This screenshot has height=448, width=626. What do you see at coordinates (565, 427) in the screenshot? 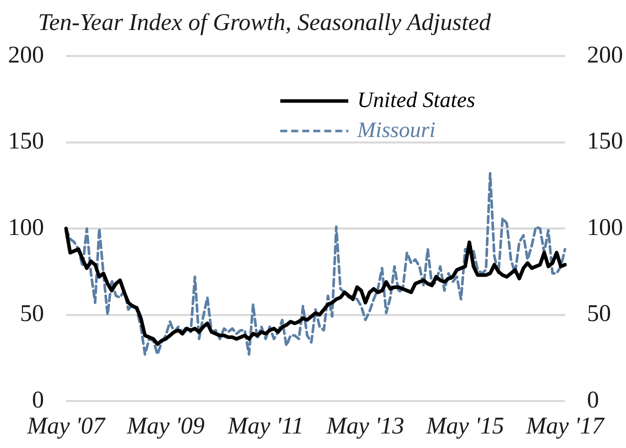
I see `x-tick-label: May '17` at bounding box center [565, 427].